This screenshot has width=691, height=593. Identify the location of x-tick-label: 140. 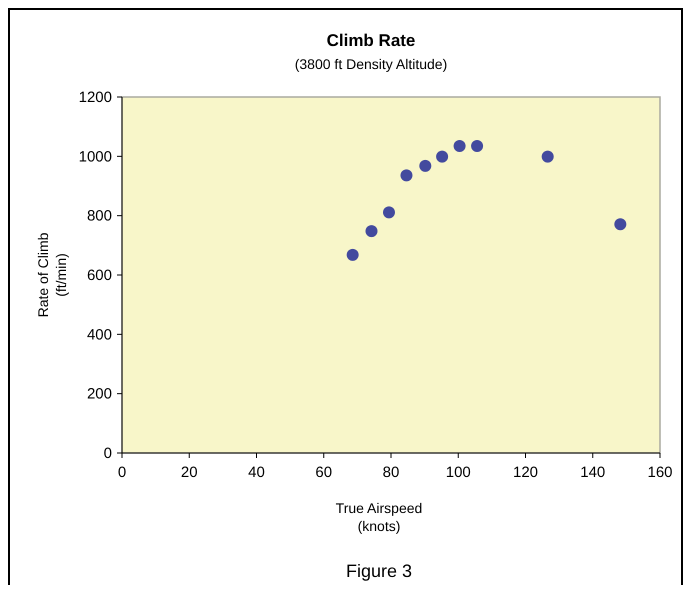
(593, 472).